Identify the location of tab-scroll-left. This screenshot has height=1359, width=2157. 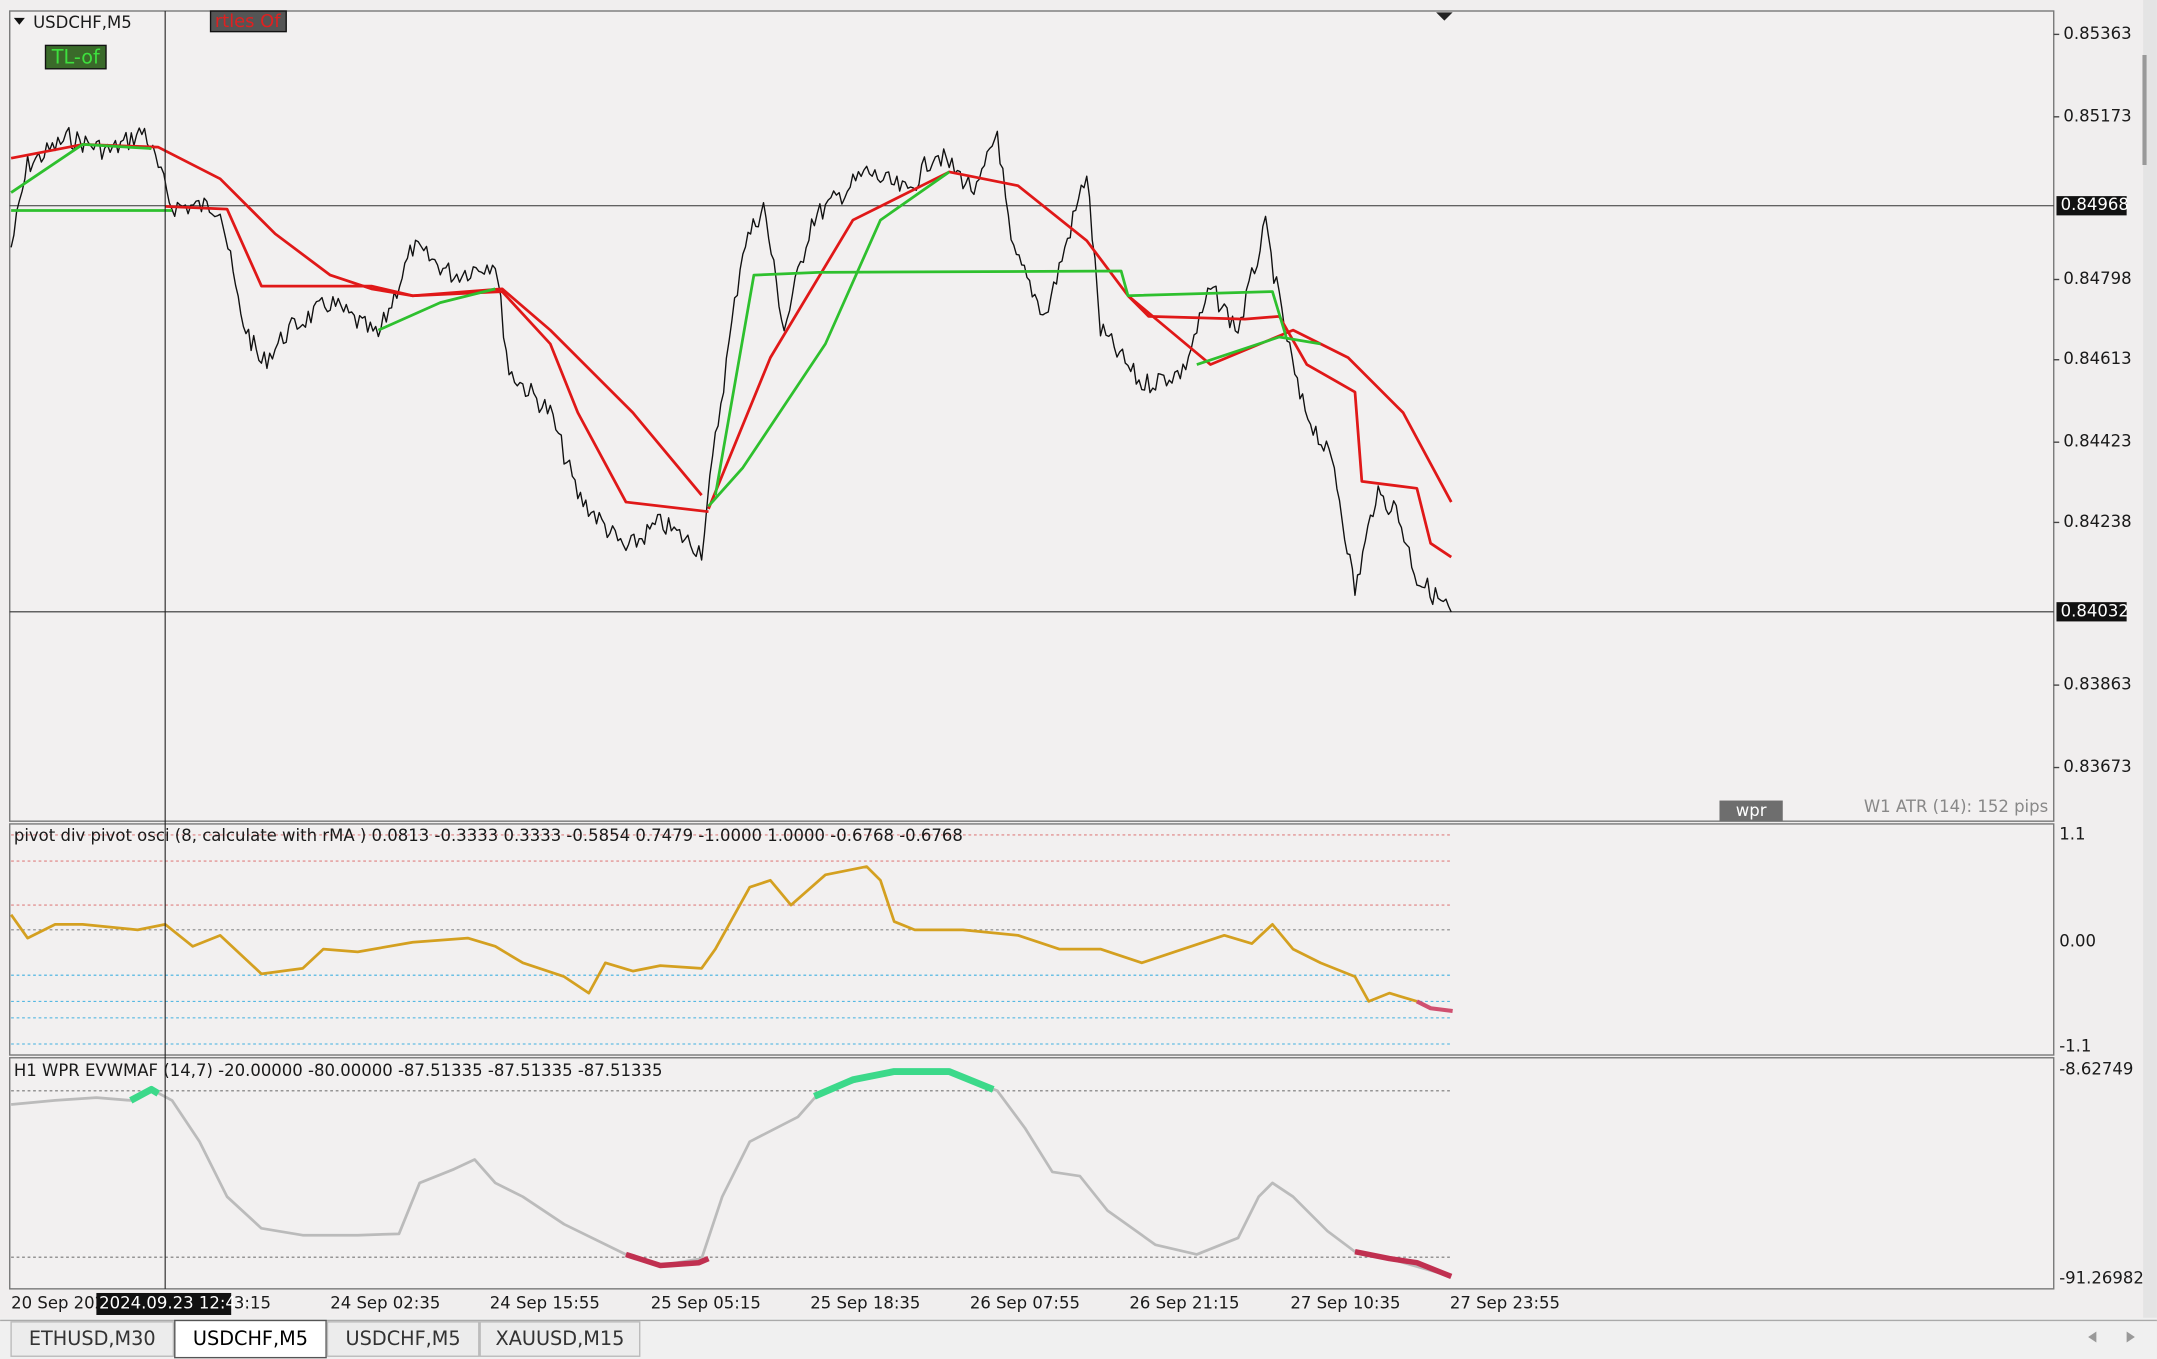
(2092, 1337).